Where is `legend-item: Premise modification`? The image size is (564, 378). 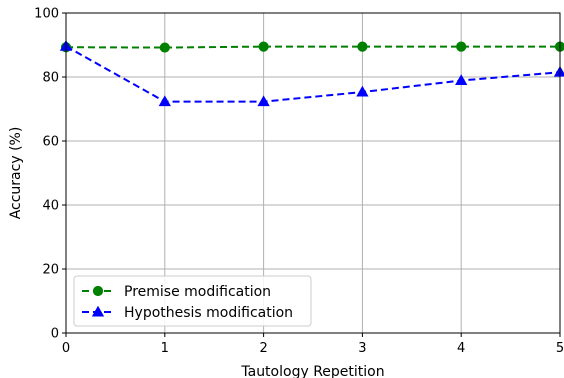 legend-item: Premise modification is located at coordinates (176, 292).